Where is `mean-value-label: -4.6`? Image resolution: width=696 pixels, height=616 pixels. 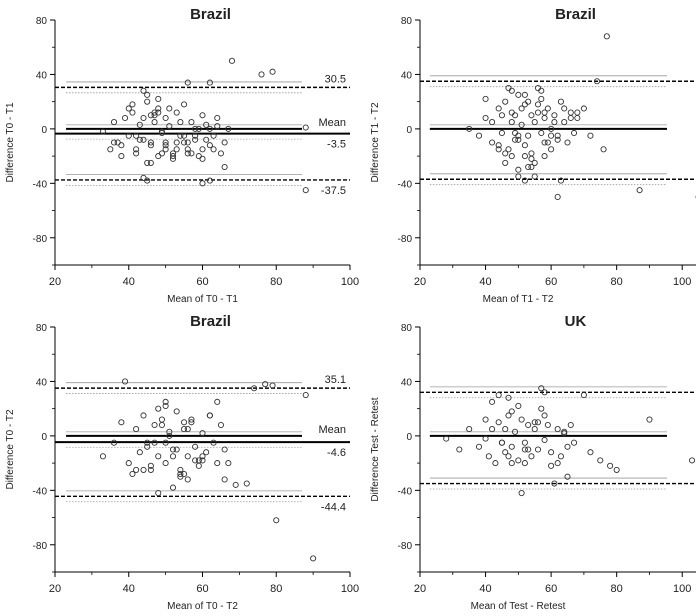 mean-value-label: -4.6 is located at coordinates (336, 453).